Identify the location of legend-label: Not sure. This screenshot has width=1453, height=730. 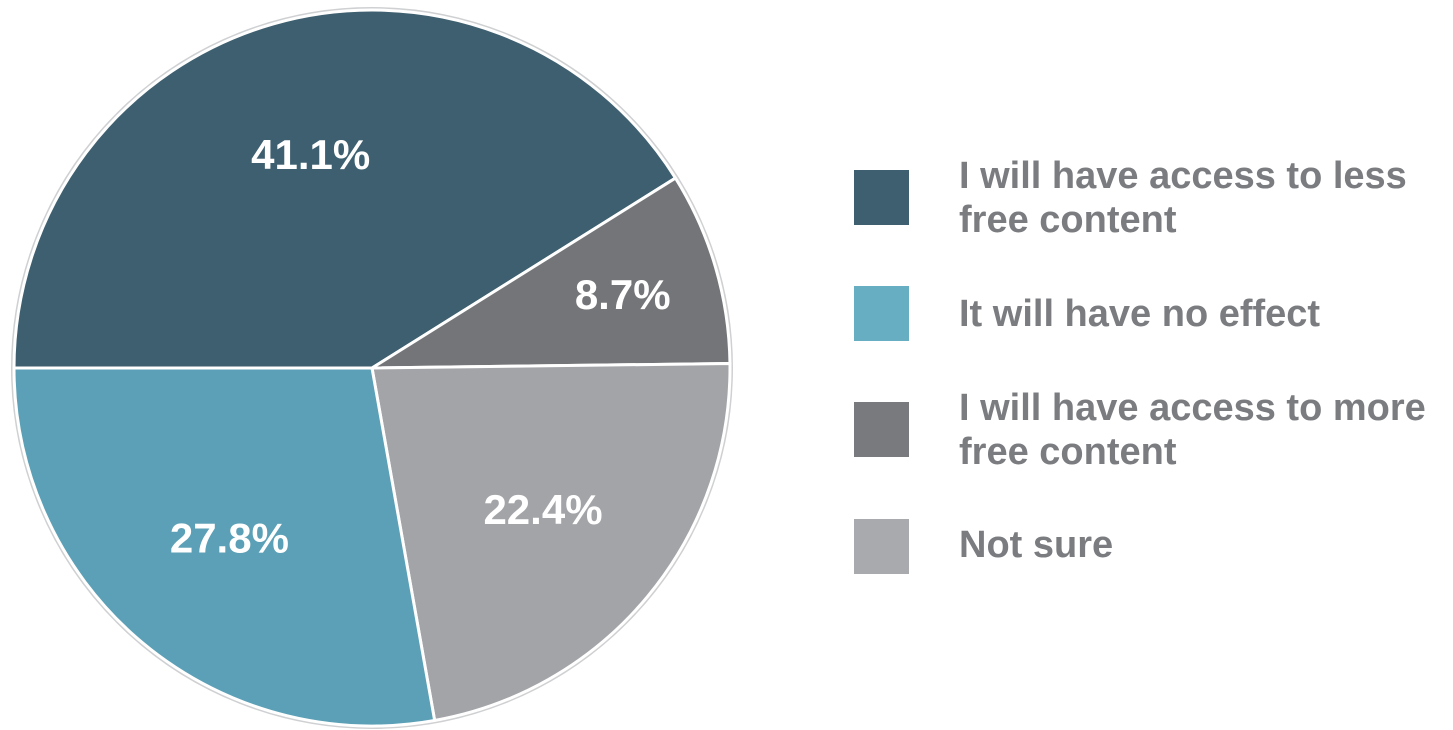
(1036, 545).